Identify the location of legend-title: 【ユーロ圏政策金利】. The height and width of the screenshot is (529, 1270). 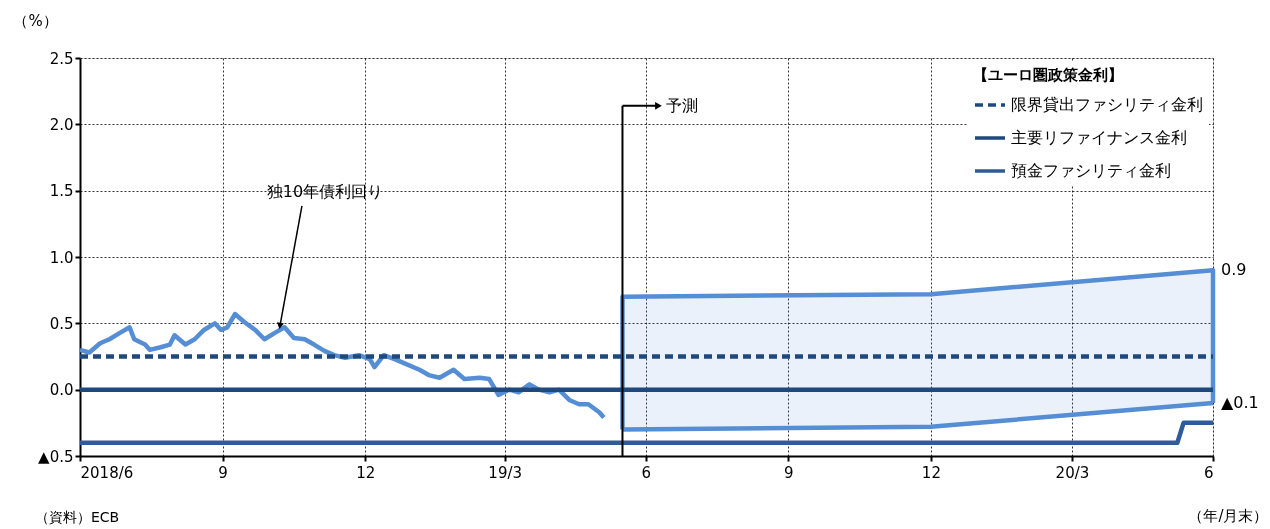
(1048, 75).